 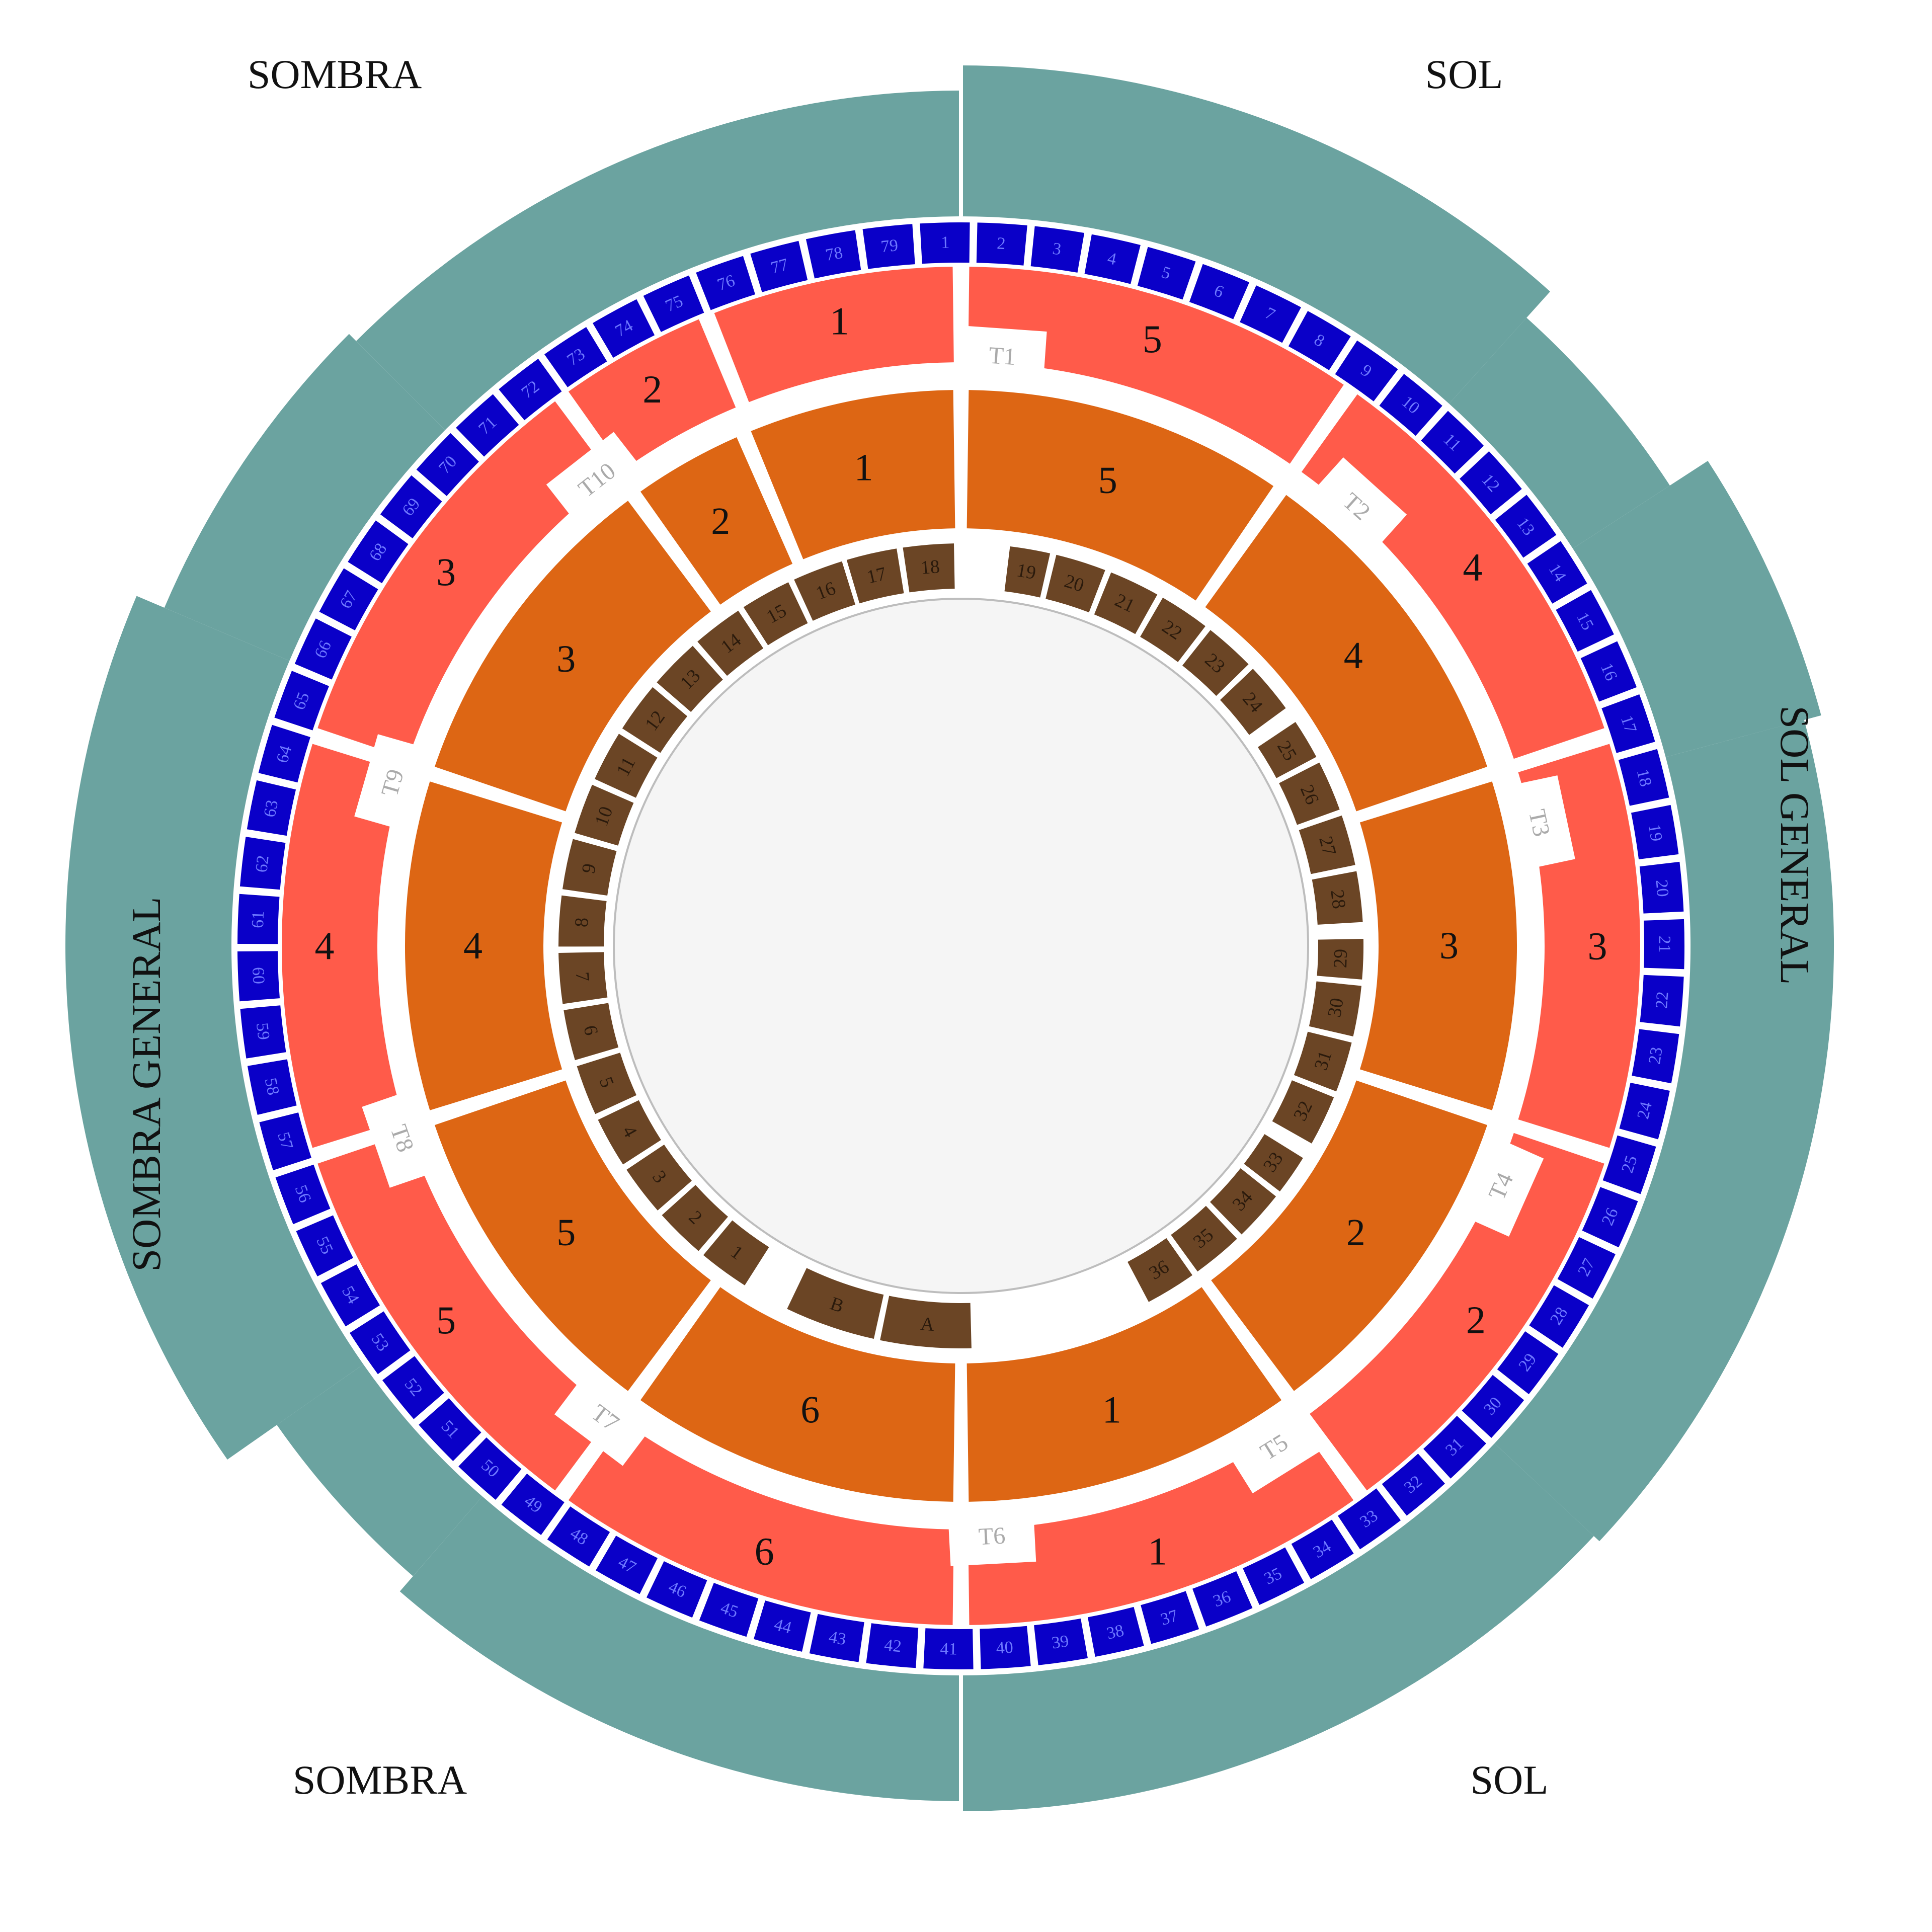 I want to click on tunnel-T10: T10, so click(x=597, y=480).